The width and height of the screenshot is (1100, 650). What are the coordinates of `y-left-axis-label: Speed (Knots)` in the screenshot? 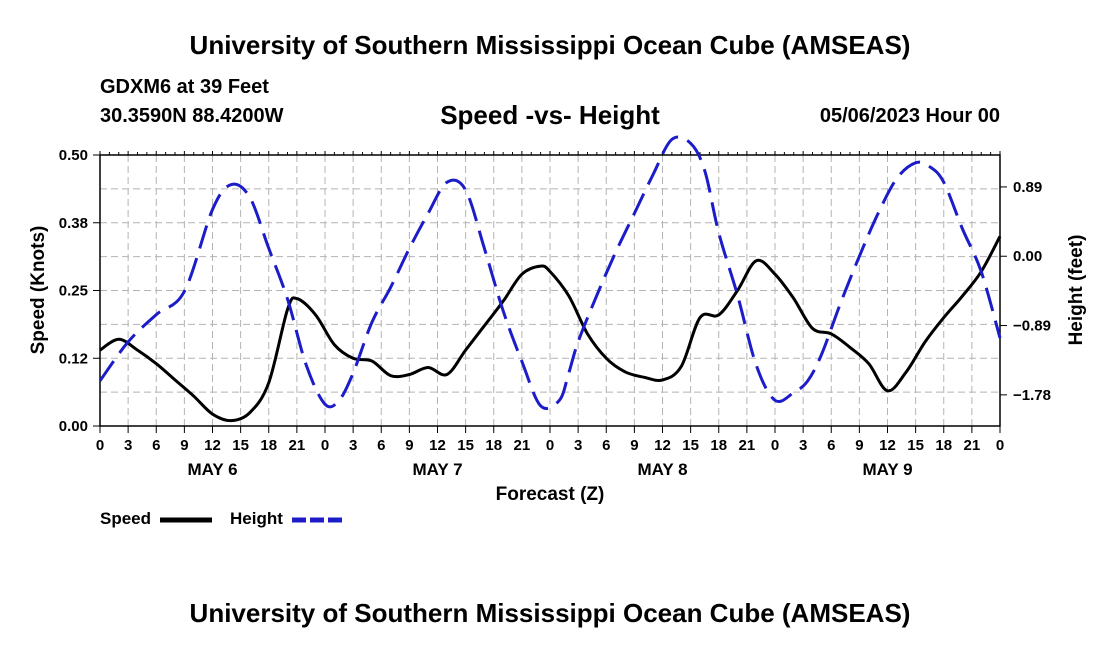 It's located at (38, 290).